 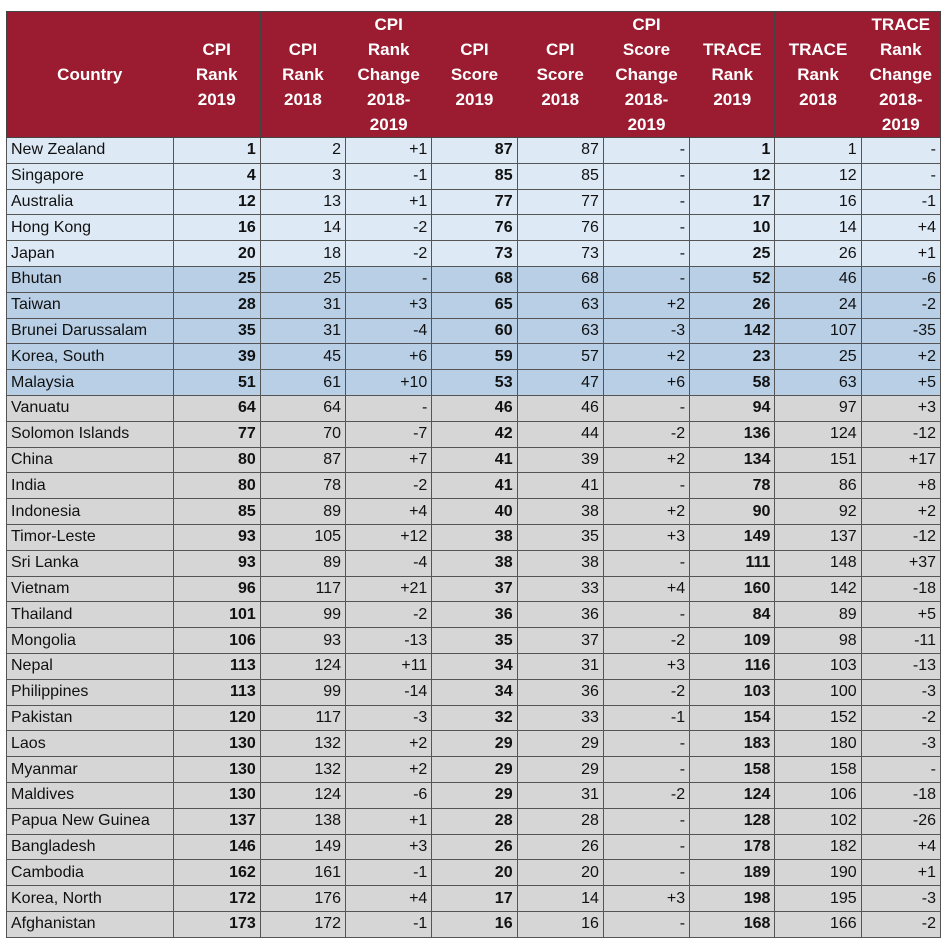 I want to click on cell-cpi-rank-2018: 99, so click(x=303, y=615).